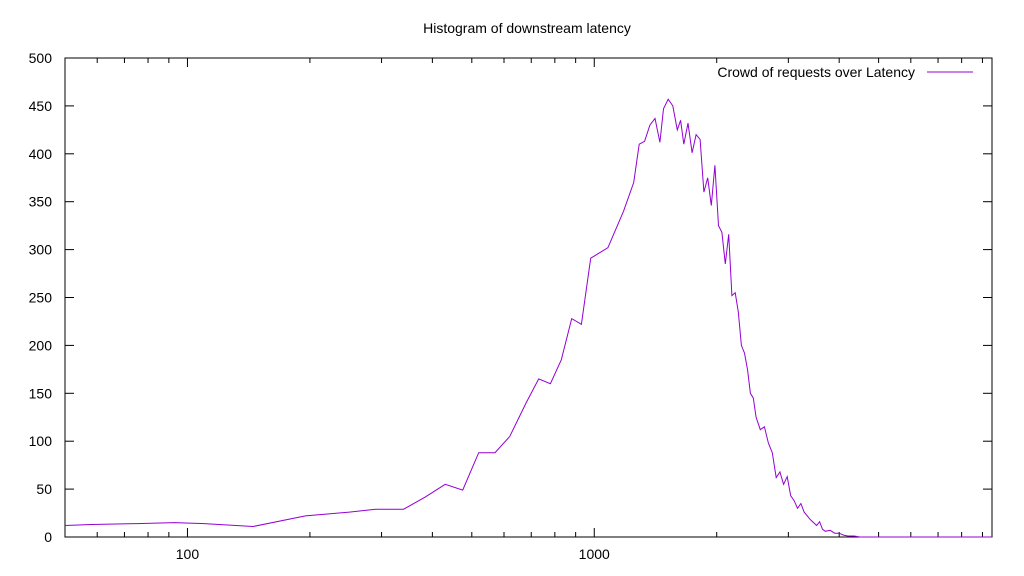  What do you see at coordinates (41, 441) in the screenshot?
I see `y-tick-label: 100` at bounding box center [41, 441].